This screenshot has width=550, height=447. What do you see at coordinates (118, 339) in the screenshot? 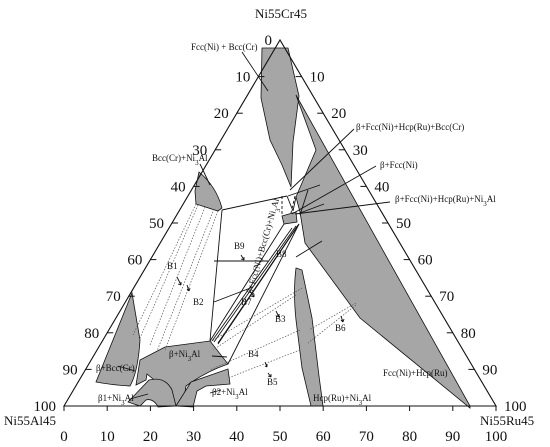
I see `region-beta-bcc` at bounding box center [118, 339].